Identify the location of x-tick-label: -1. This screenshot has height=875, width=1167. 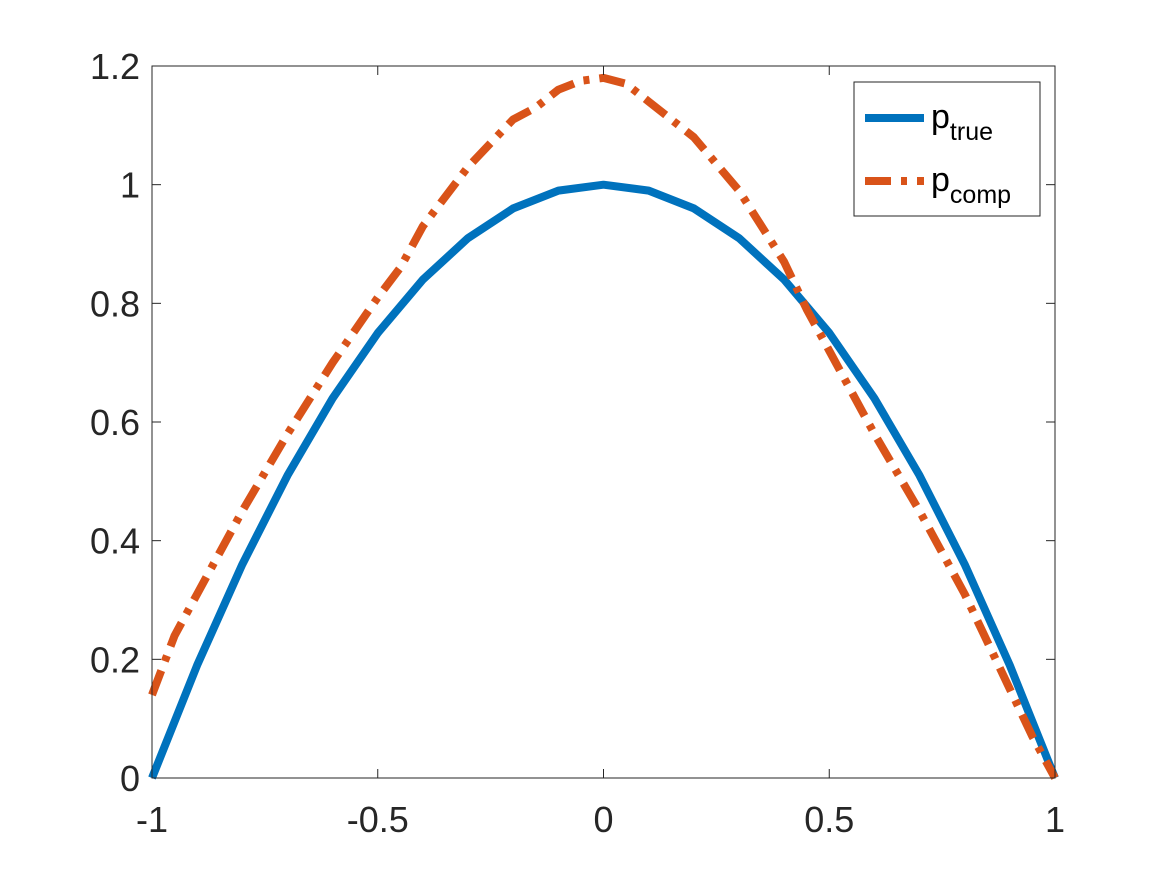
(152, 819).